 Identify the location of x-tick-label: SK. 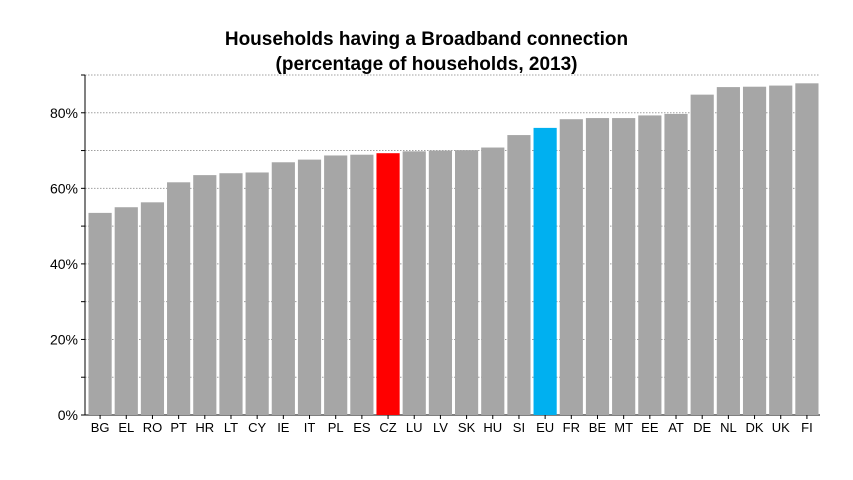
(467, 427).